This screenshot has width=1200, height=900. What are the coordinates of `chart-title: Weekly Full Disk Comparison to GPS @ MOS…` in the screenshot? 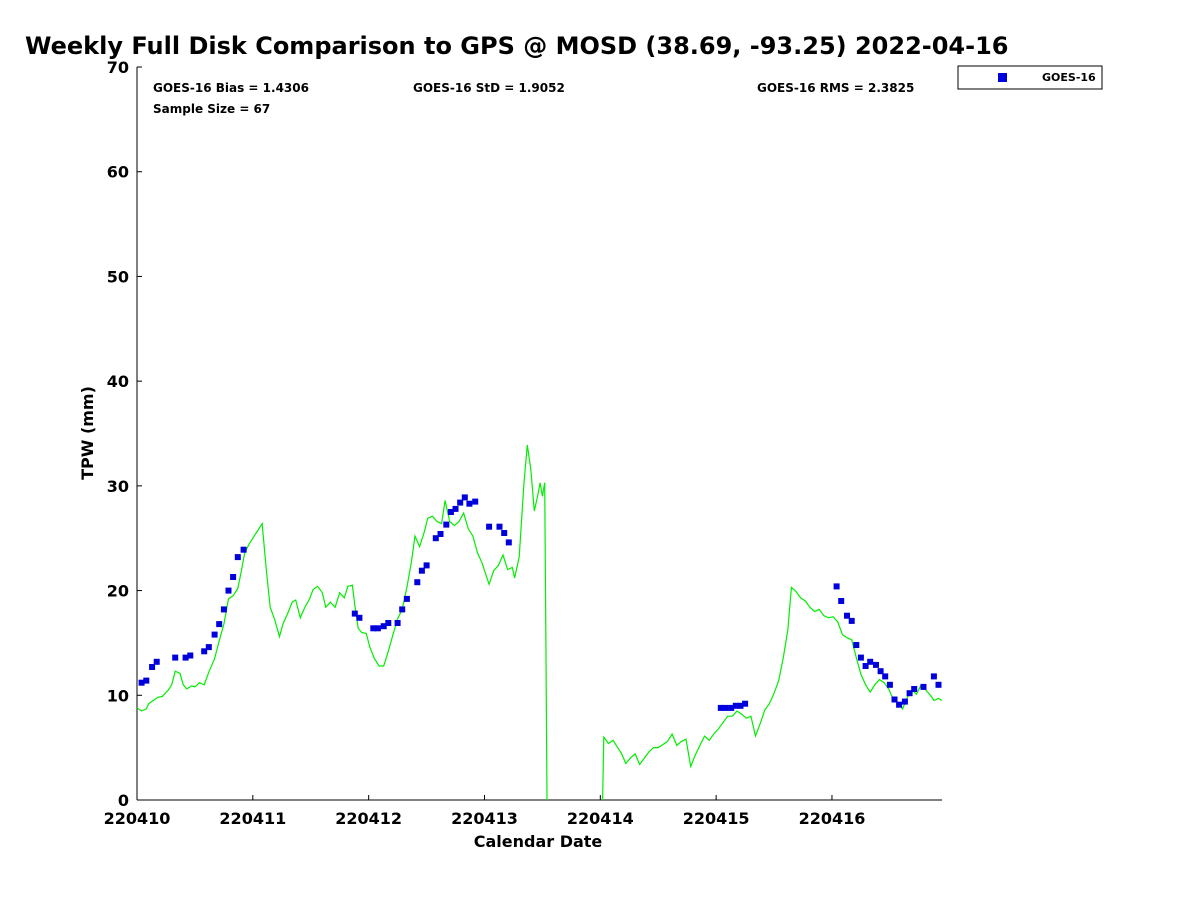 It's located at (516, 46).